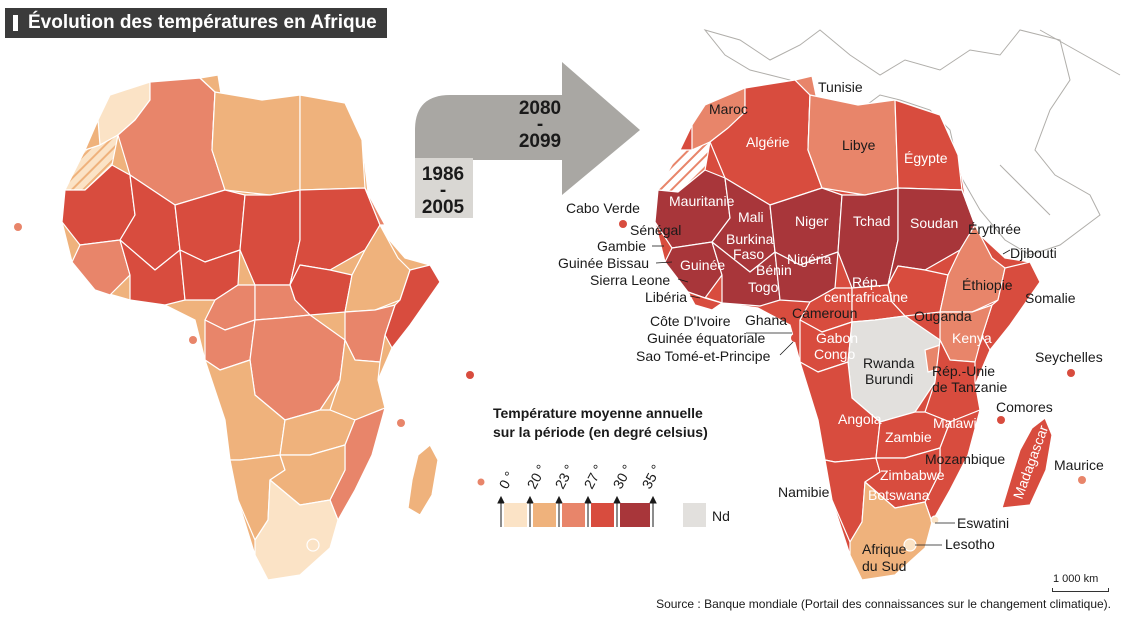 Image resolution: width=1133 pixels, height=624 pixels. I want to click on legend-dot, so click(481, 482).